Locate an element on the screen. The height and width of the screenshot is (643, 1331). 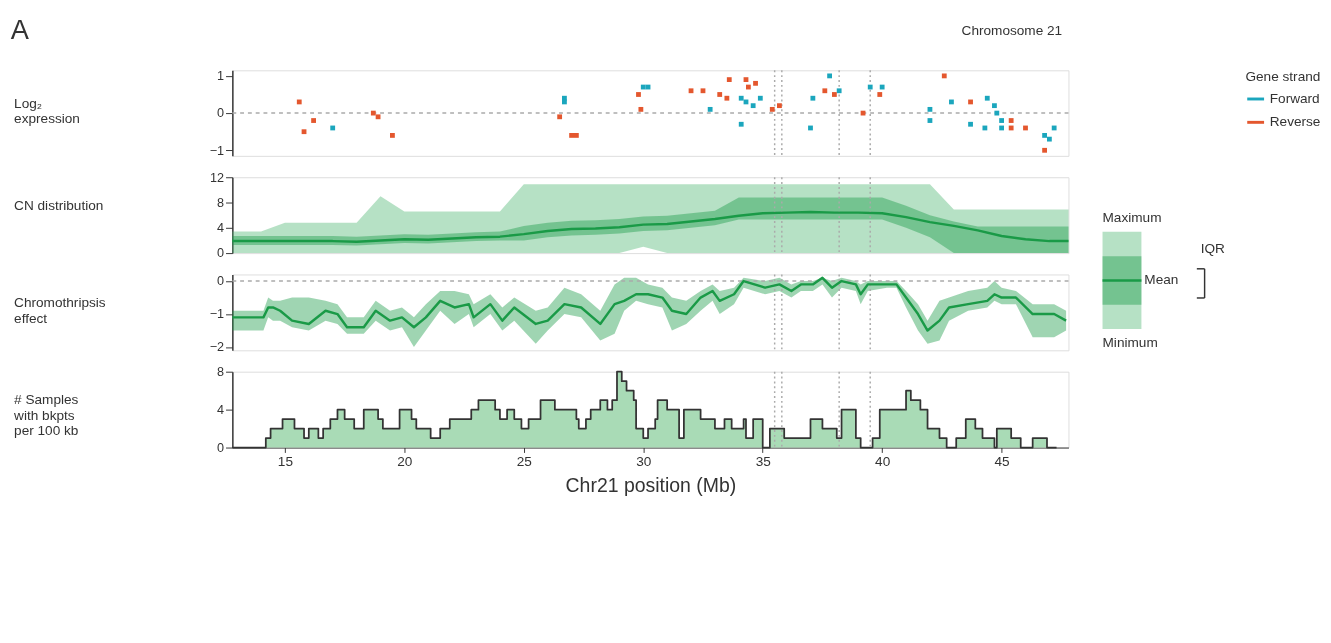
y-tick-label: 12 is located at coordinates (217, 177).